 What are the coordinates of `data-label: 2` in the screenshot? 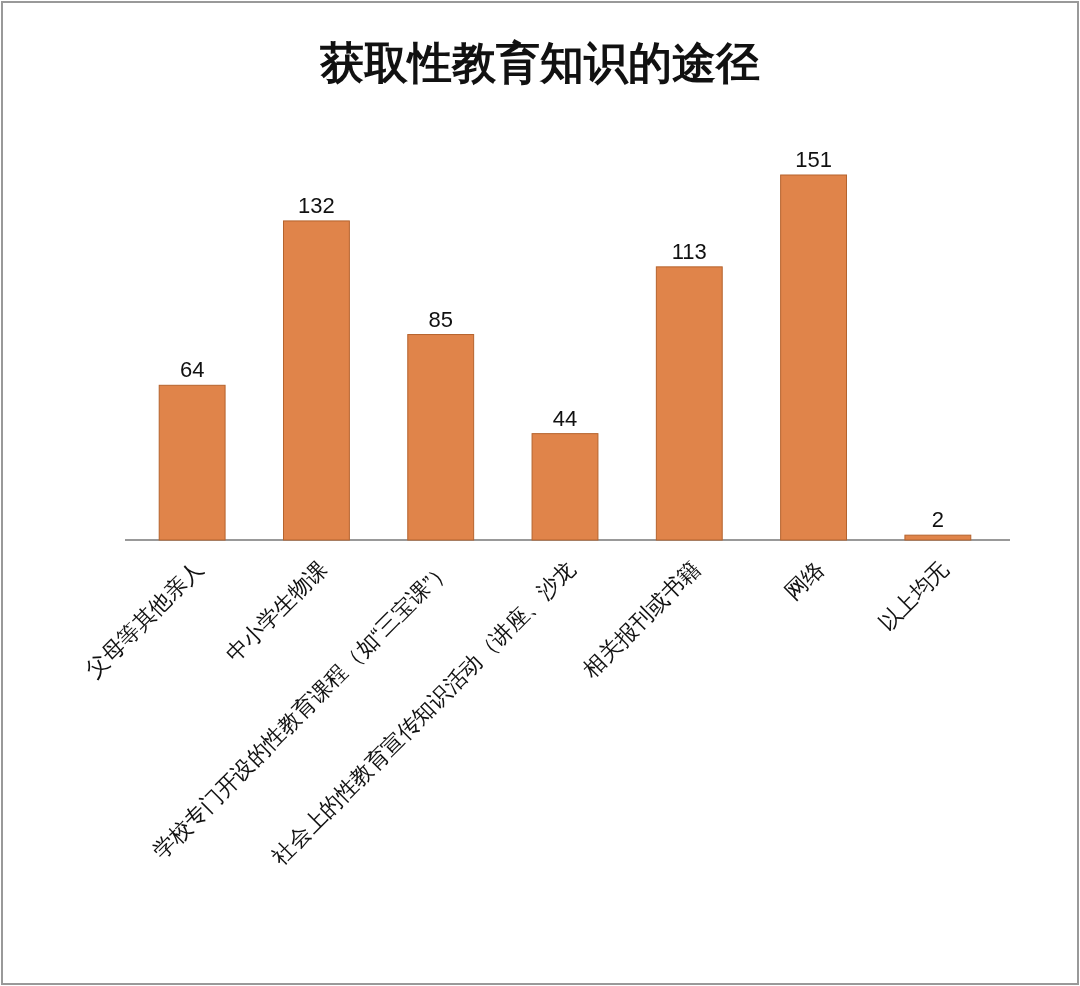 It's located at (937, 520).